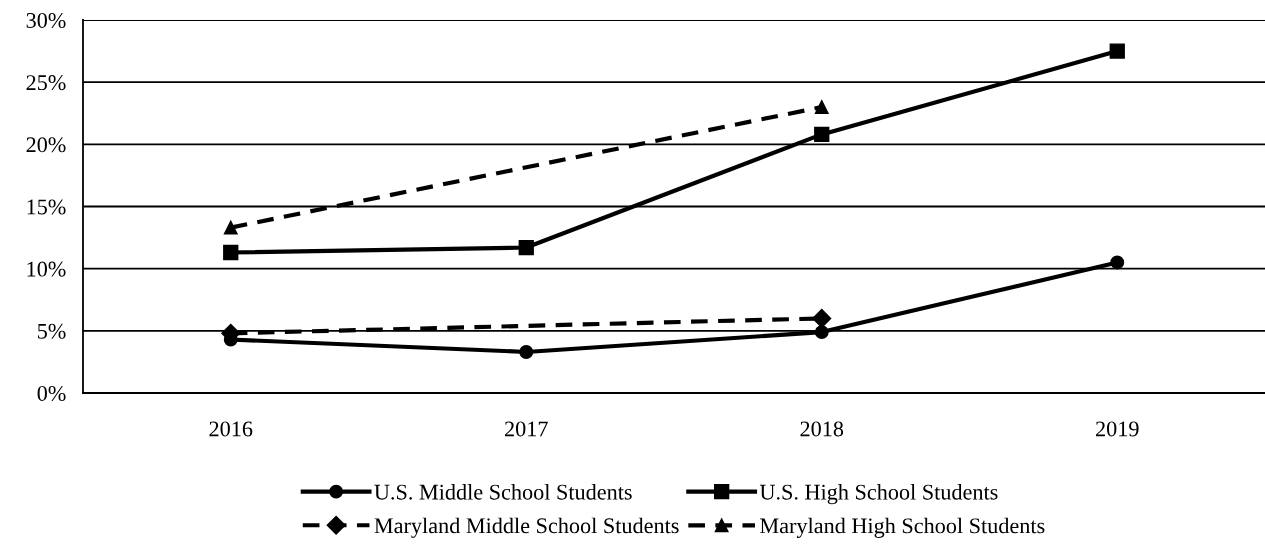 The image size is (1265, 550). I want to click on y-tick-label: 5%, so click(52, 331).